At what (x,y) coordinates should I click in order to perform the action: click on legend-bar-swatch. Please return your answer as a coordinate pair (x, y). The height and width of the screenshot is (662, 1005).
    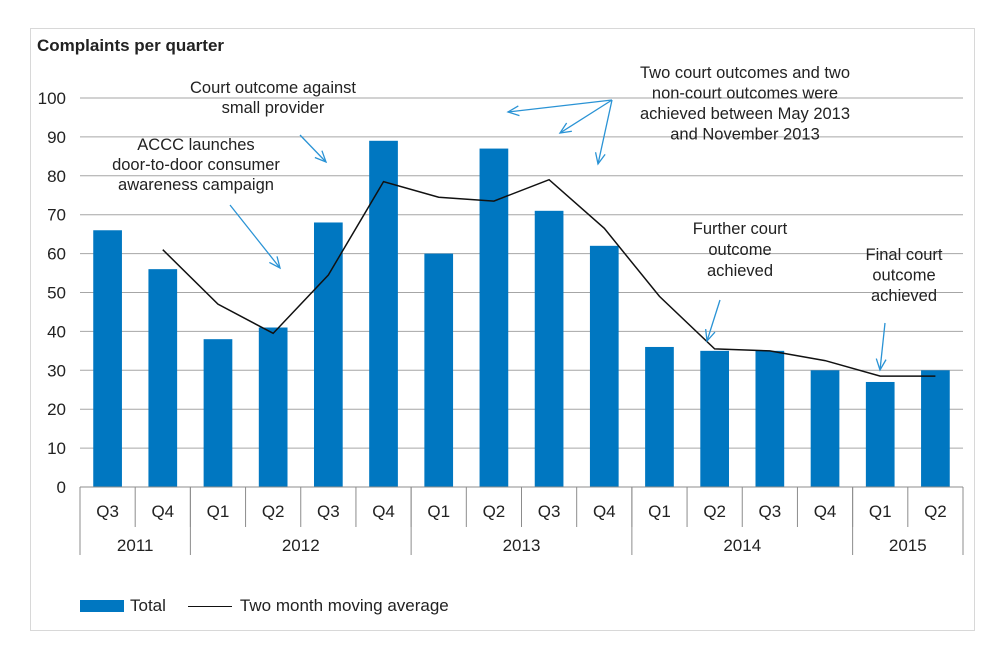
    Looking at the image, I should click on (102, 606).